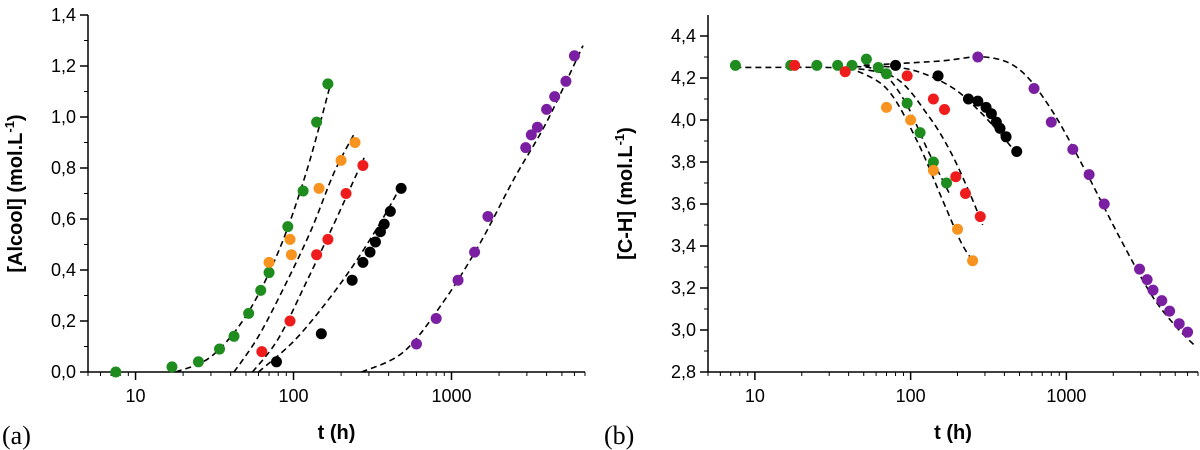  Describe the element at coordinates (683, 162) in the screenshot. I see `y-tick-label: 3,8` at that location.